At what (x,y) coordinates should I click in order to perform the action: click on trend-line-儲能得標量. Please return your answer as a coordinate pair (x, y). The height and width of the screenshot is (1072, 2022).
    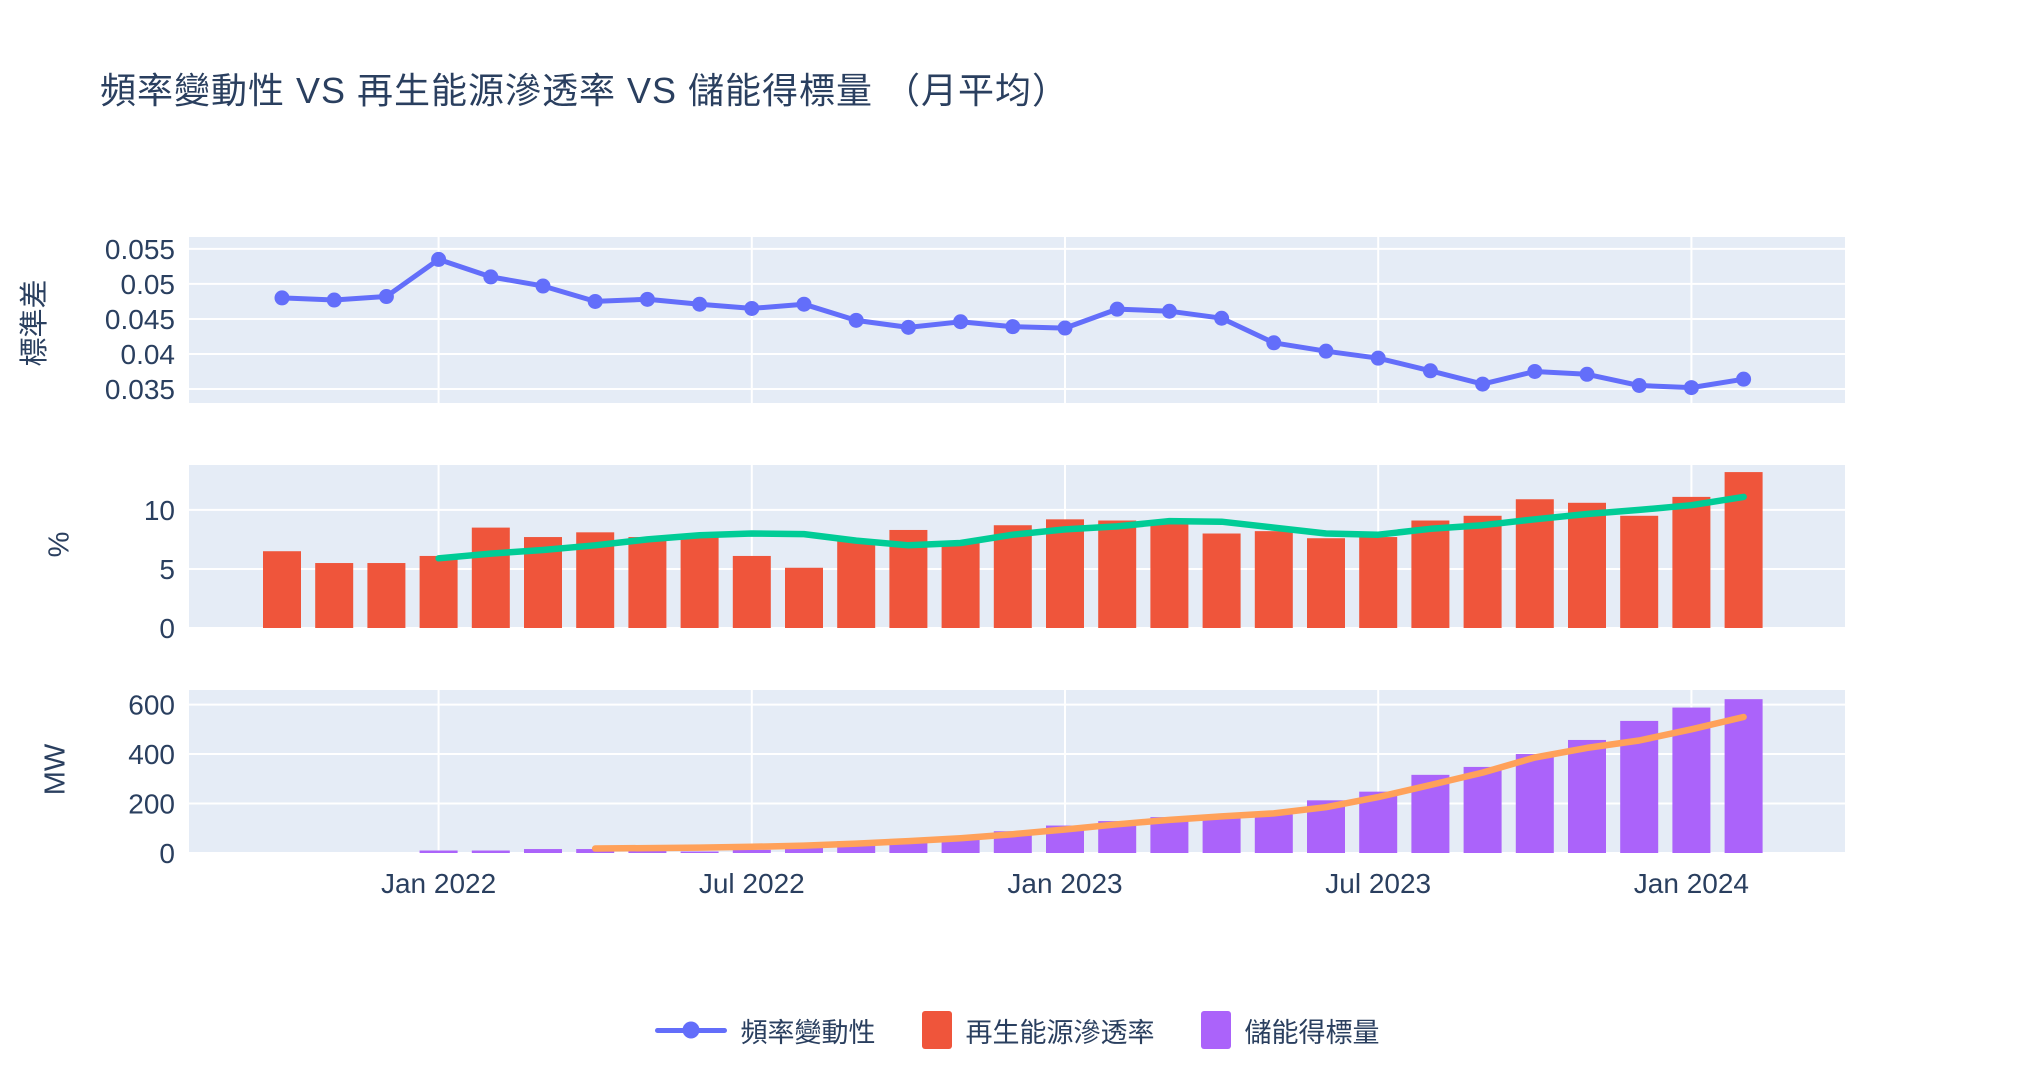
    Looking at the image, I should click on (1169, 782).